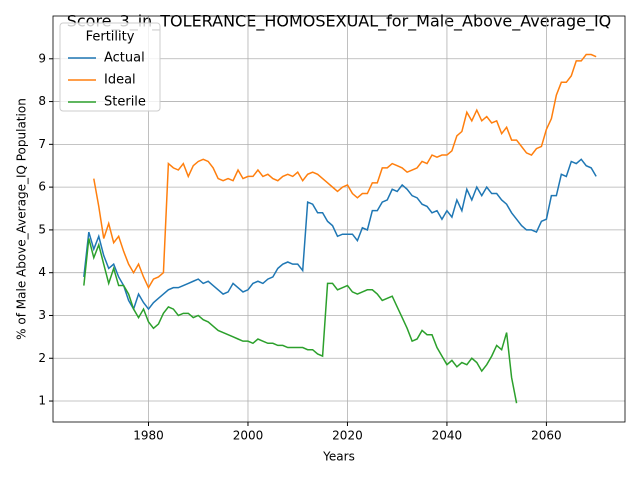  I want to click on x-tick-label: 1980, so click(148, 436).